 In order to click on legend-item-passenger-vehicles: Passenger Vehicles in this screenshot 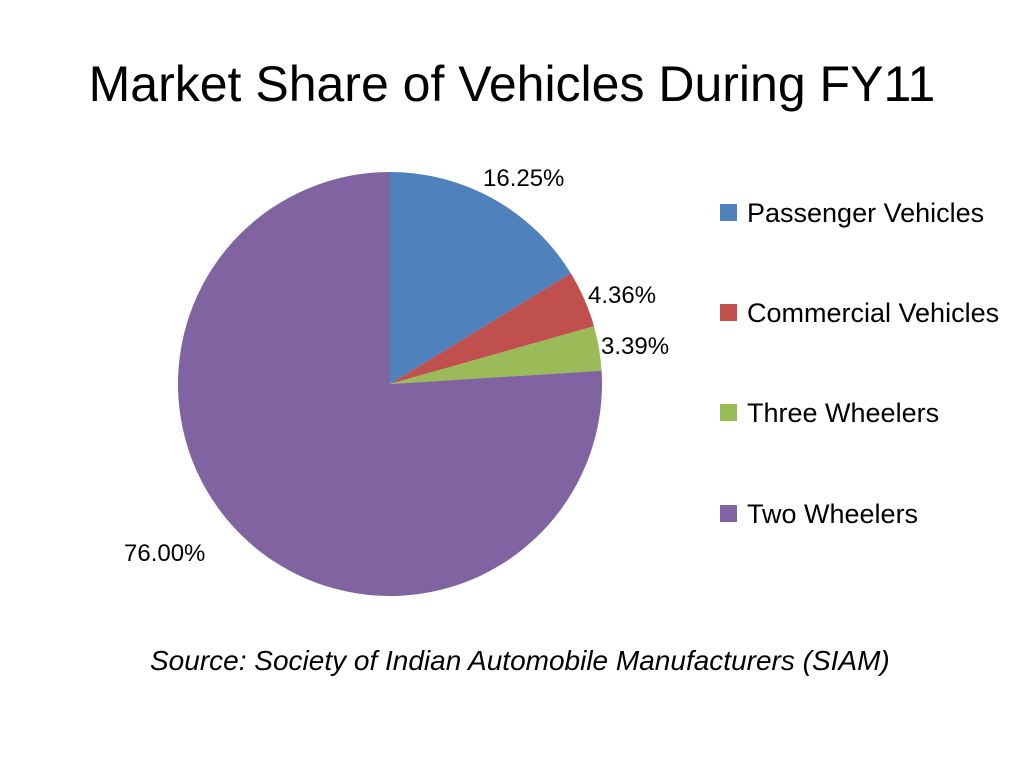, I will do `click(861, 213)`.